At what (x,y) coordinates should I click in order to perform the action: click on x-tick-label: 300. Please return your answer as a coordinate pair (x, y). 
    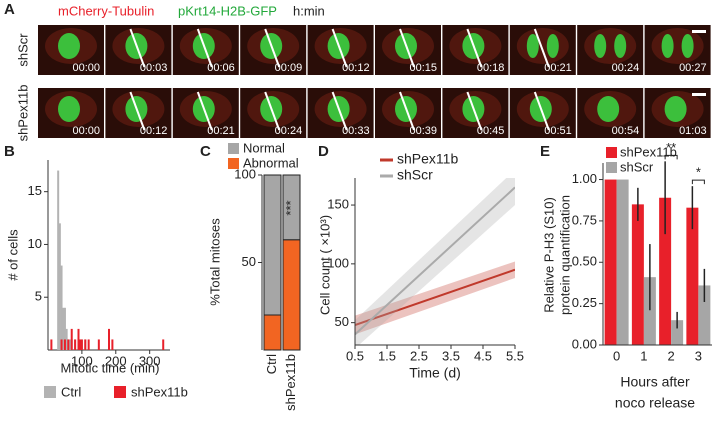
    Looking at the image, I should click on (150, 360).